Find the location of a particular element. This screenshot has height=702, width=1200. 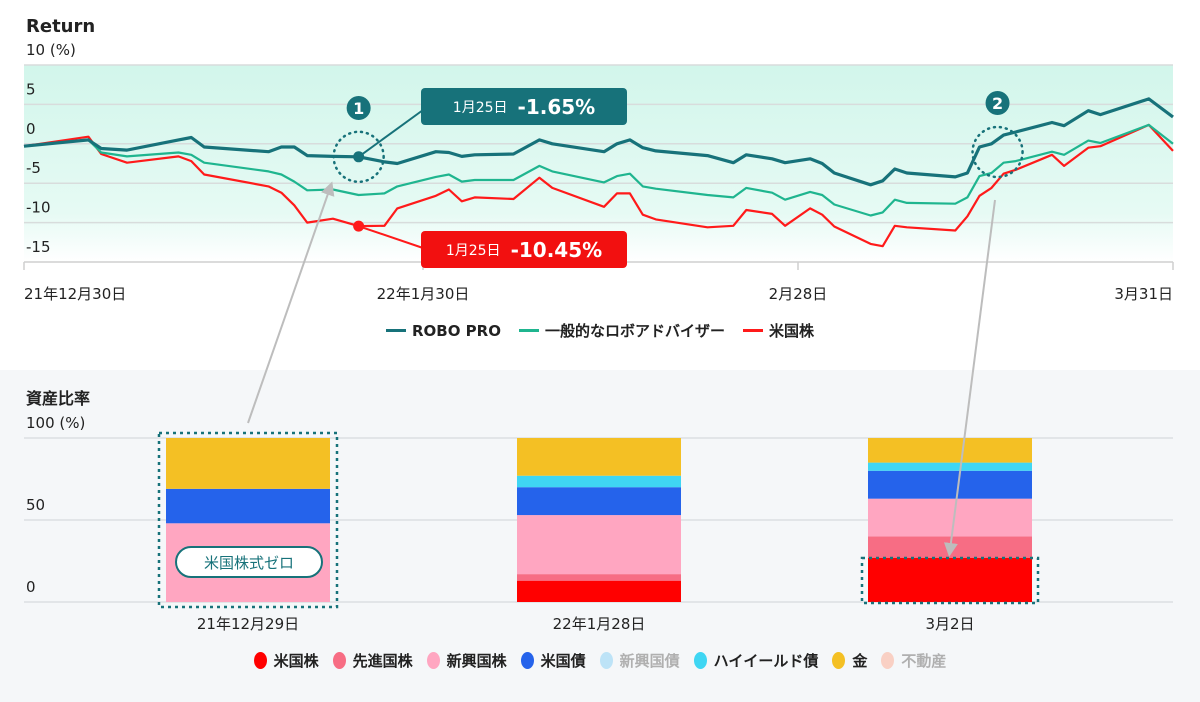

legend-item: 一般的なロボアドバイザー is located at coordinates (621, 330).